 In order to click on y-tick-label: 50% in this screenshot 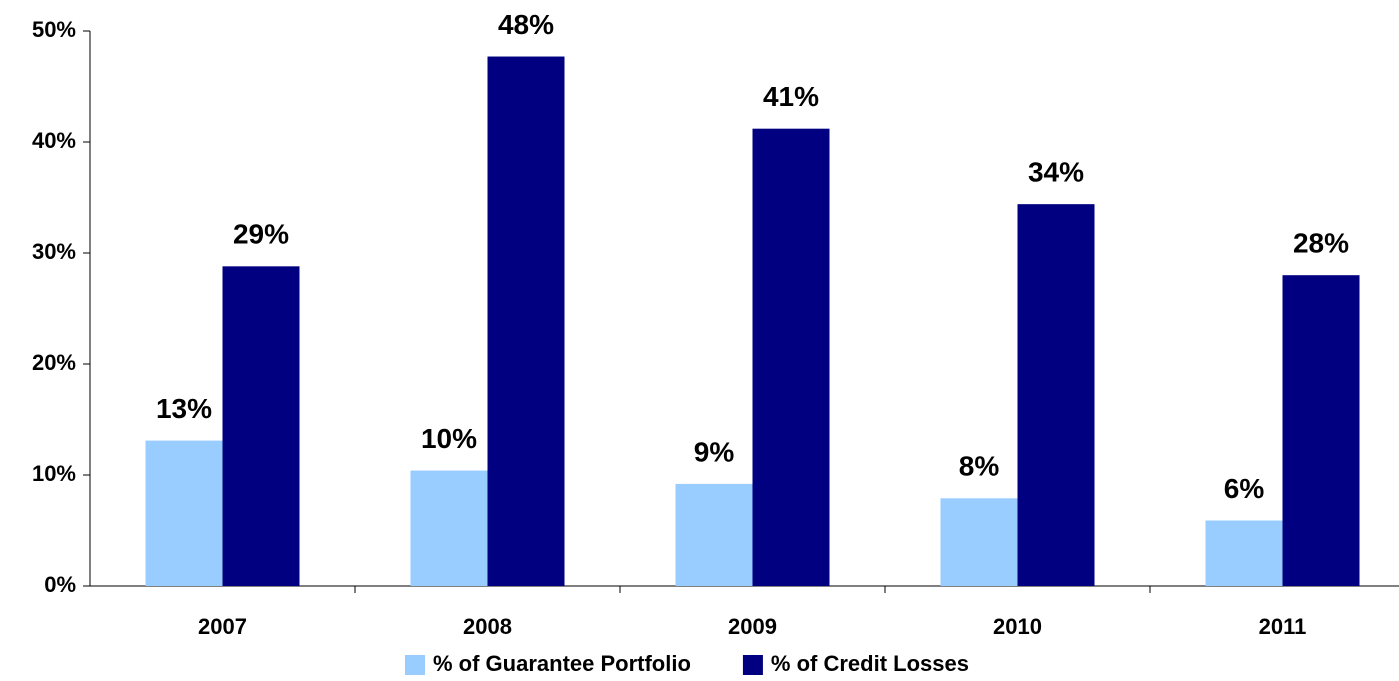, I will do `click(54, 29)`.